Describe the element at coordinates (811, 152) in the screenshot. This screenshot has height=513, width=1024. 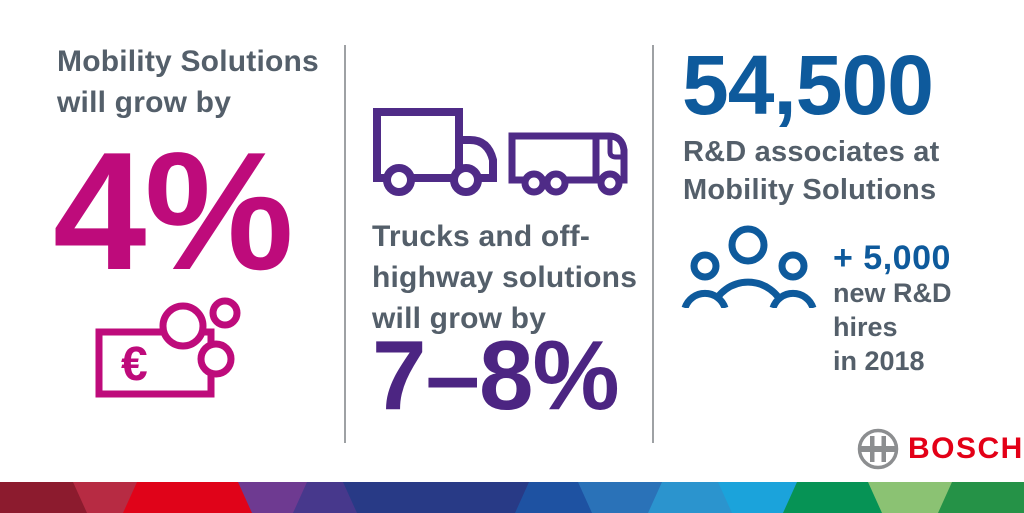
I see `col3-caption-line1: R&D associates at` at that location.